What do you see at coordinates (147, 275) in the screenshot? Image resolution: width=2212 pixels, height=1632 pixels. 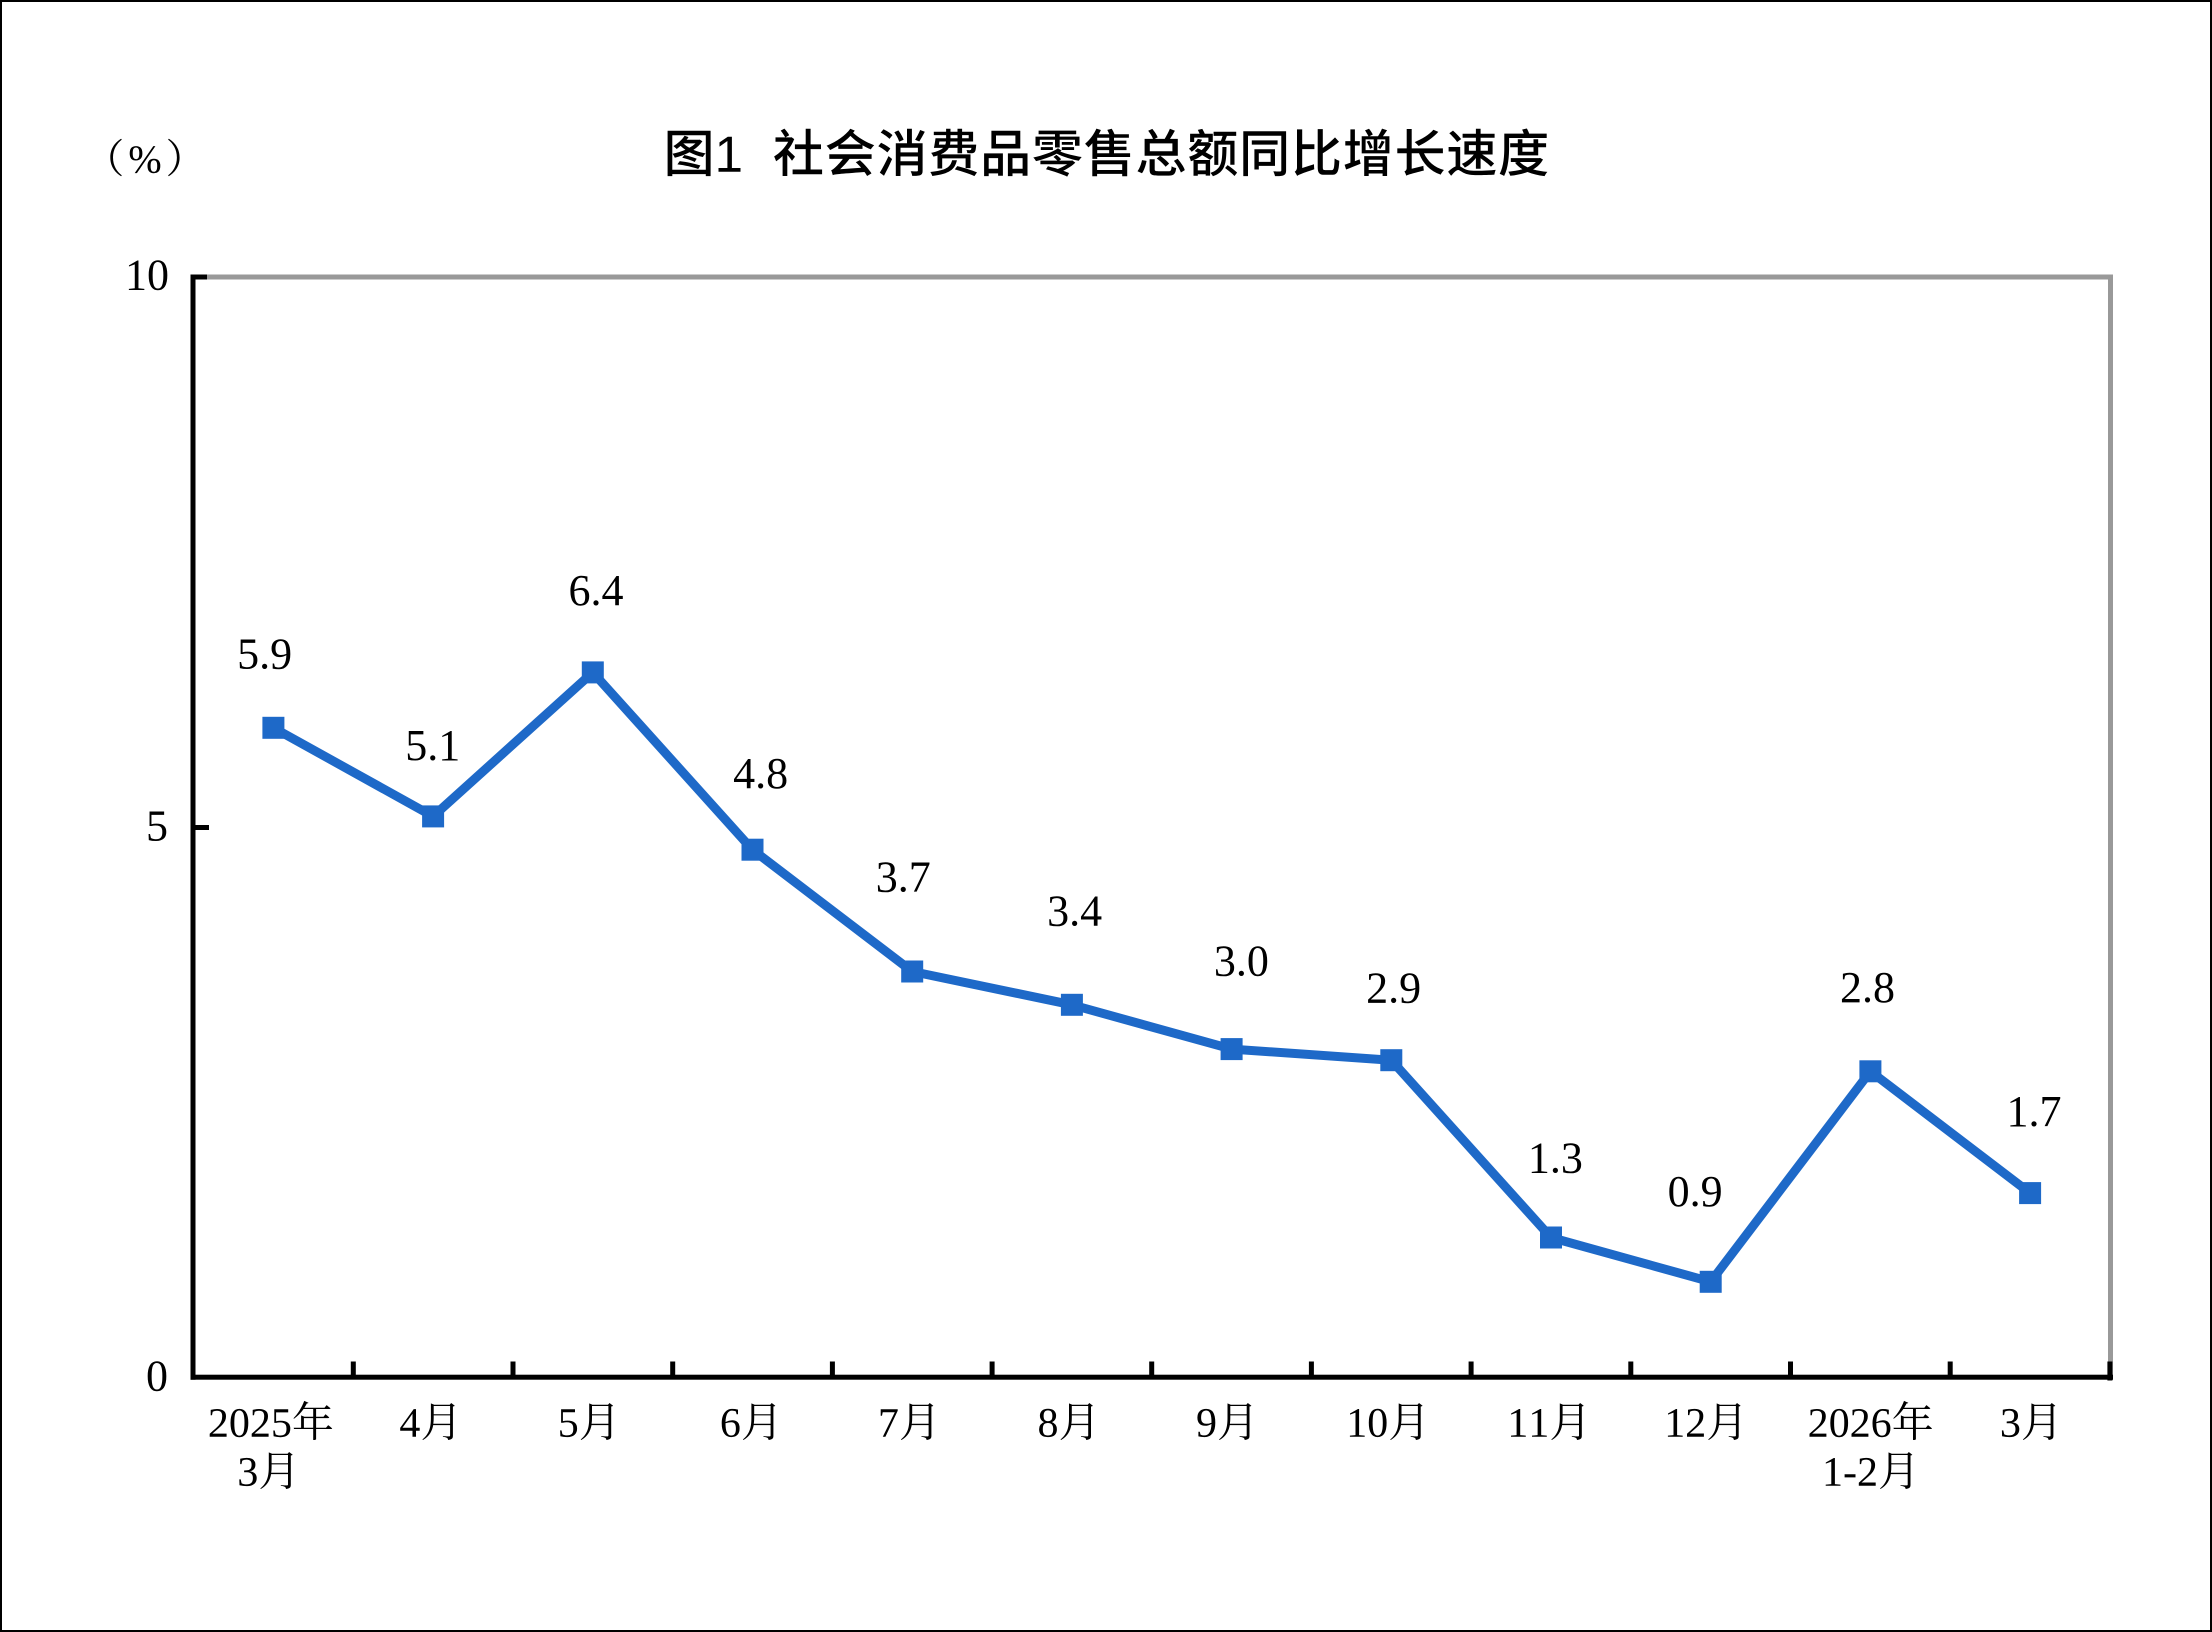 I see `svg-text: 10` at bounding box center [147, 275].